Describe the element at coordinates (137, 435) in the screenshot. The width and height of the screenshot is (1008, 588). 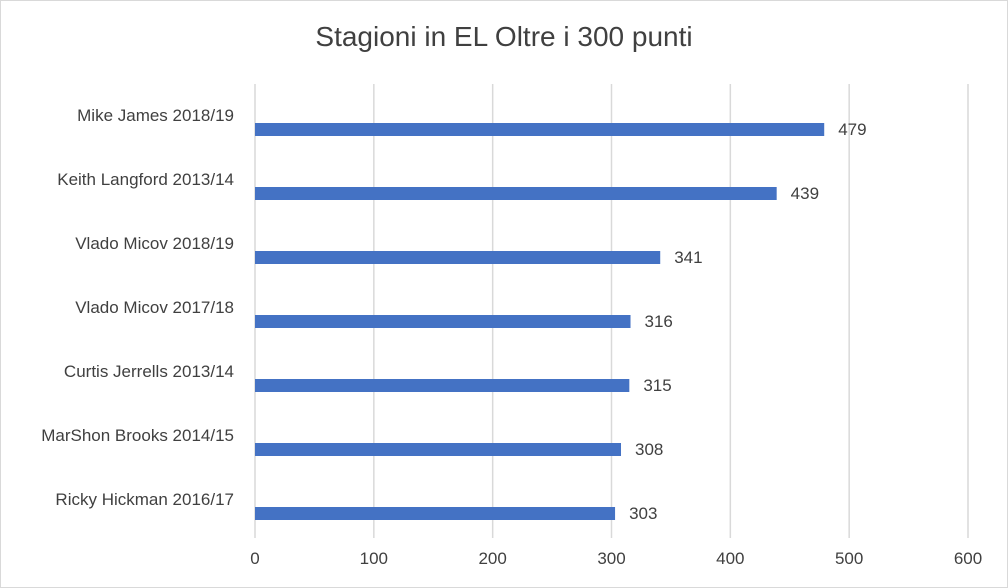
I see `category-label: MarShon Brooks 2014/15` at that location.